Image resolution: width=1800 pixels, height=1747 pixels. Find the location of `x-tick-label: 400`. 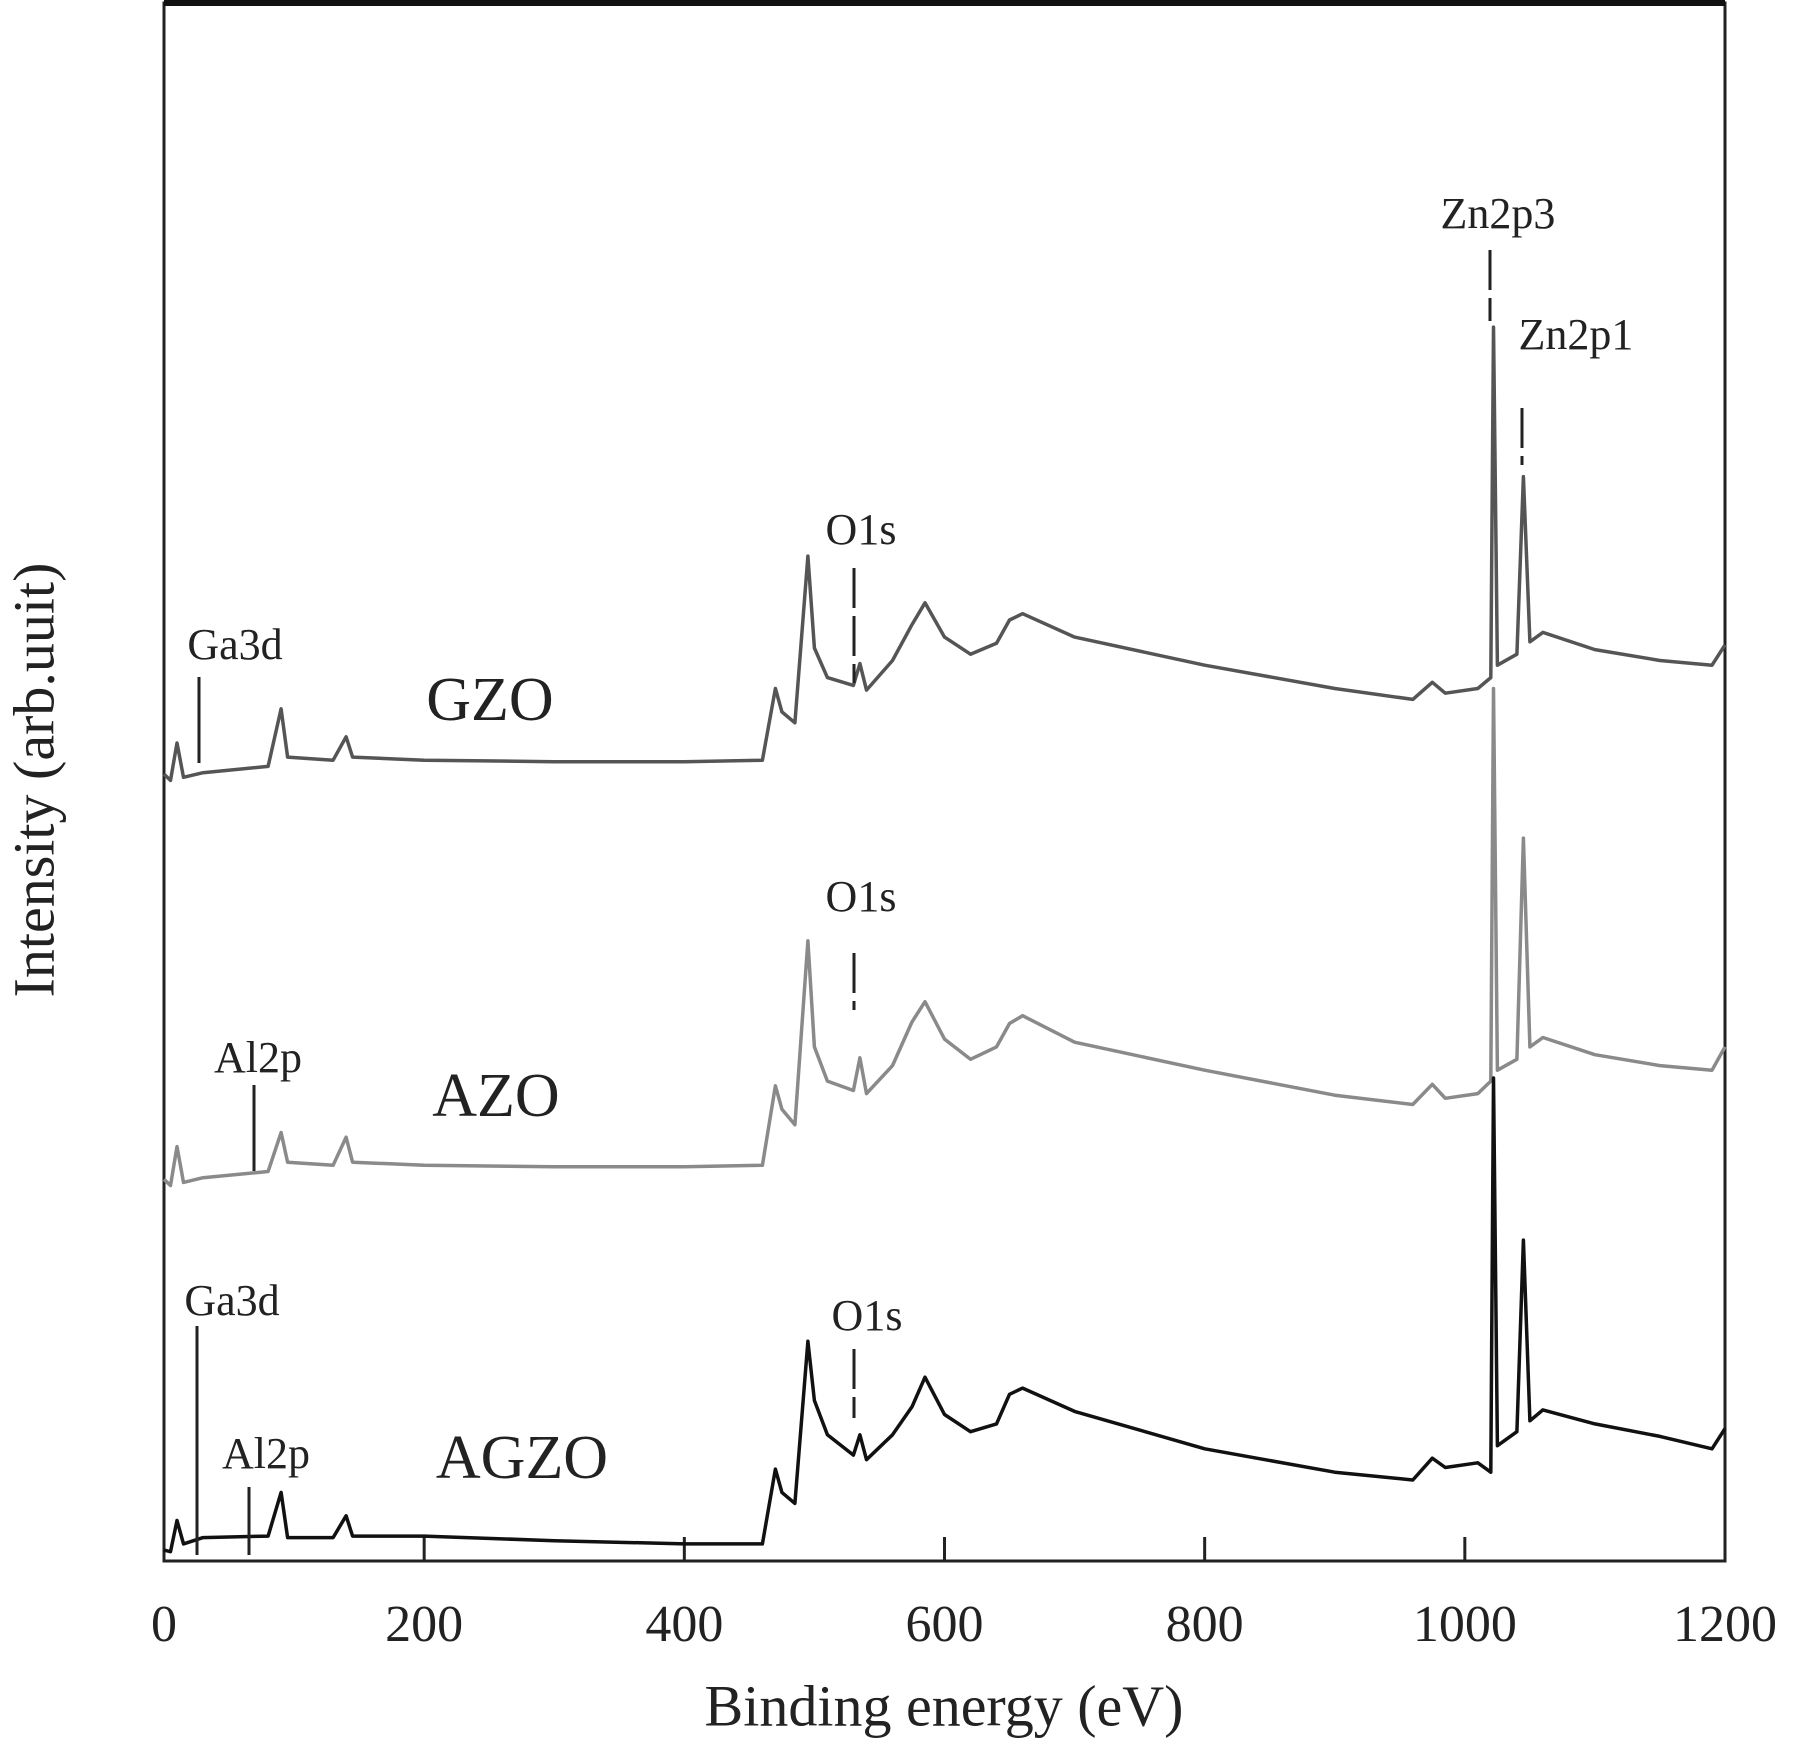

x-tick-label: 400 is located at coordinates (684, 1624).